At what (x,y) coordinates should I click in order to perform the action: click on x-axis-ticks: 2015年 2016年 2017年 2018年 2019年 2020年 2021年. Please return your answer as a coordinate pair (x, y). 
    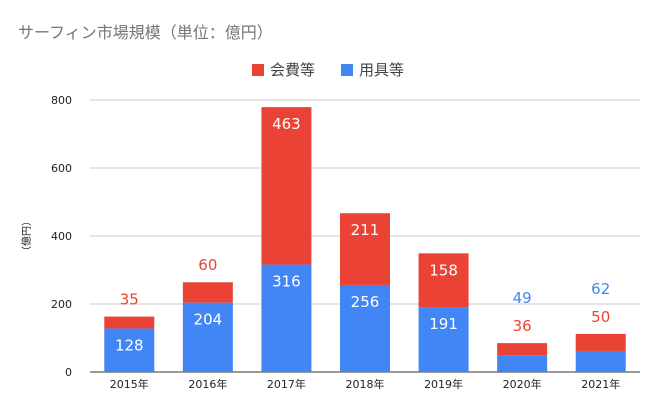
    Looking at the image, I should click on (365, 384).